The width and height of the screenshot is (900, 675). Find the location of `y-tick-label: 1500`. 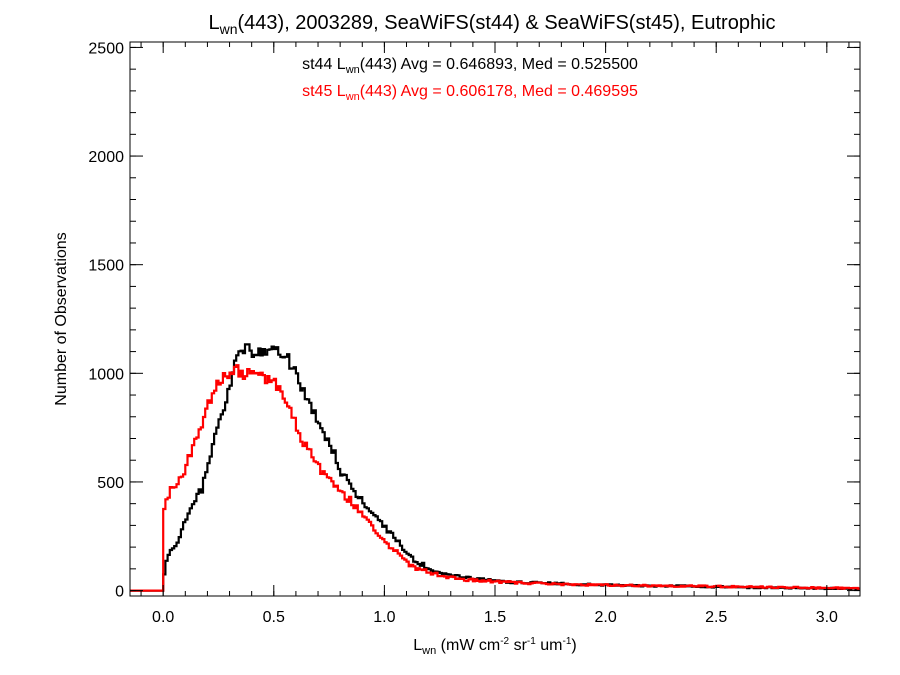

y-tick-label: 1500 is located at coordinates (106, 266).